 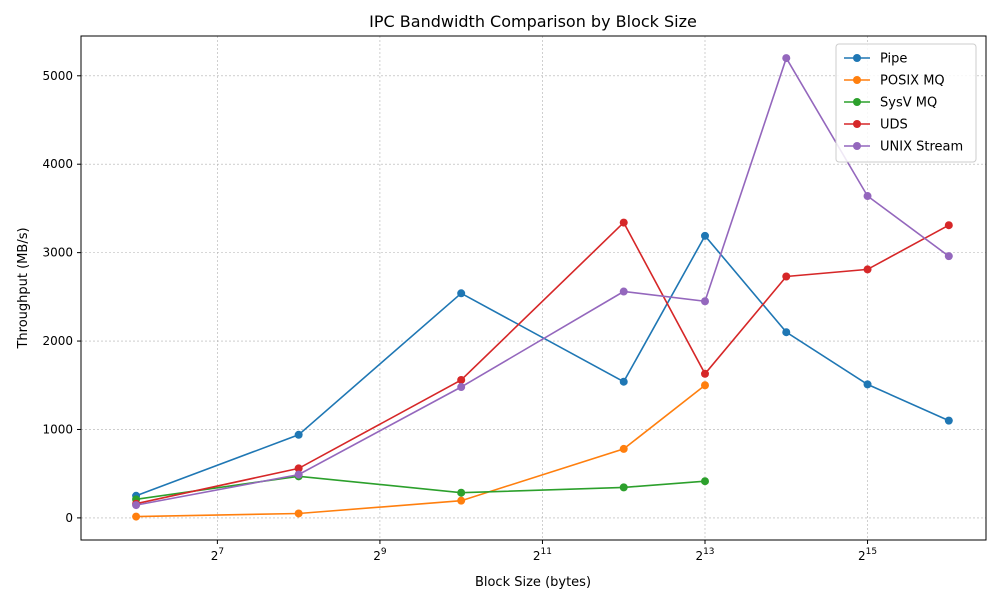 What do you see at coordinates (893, 59) in the screenshot?
I see `legend-label: Pipe` at bounding box center [893, 59].